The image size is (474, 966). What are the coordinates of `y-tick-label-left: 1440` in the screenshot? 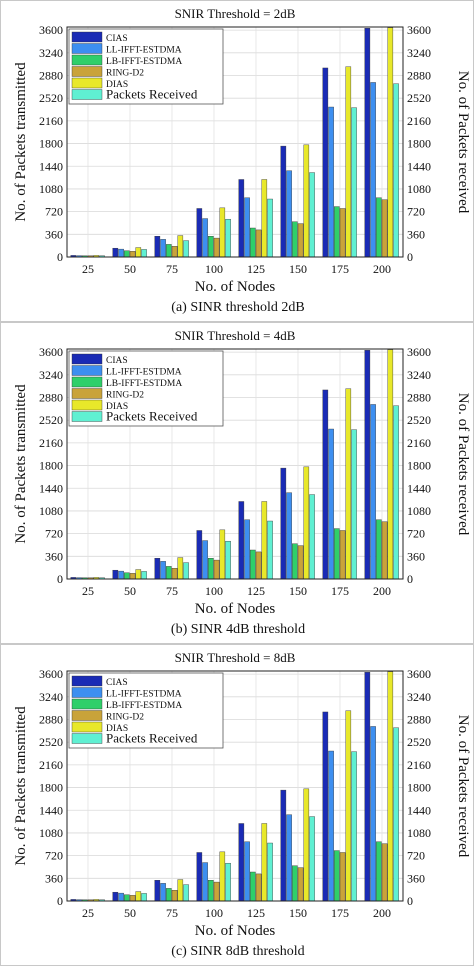 It's located at (51, 810).